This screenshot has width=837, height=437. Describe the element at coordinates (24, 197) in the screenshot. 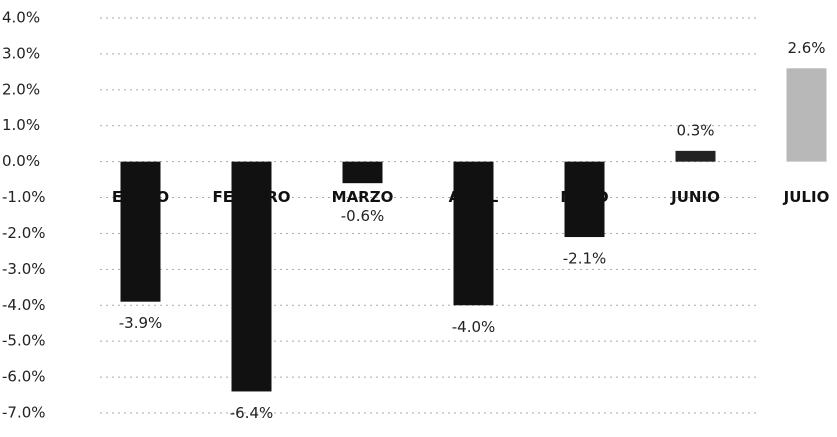

I see `y-tick-label: -1.0%` at that location.